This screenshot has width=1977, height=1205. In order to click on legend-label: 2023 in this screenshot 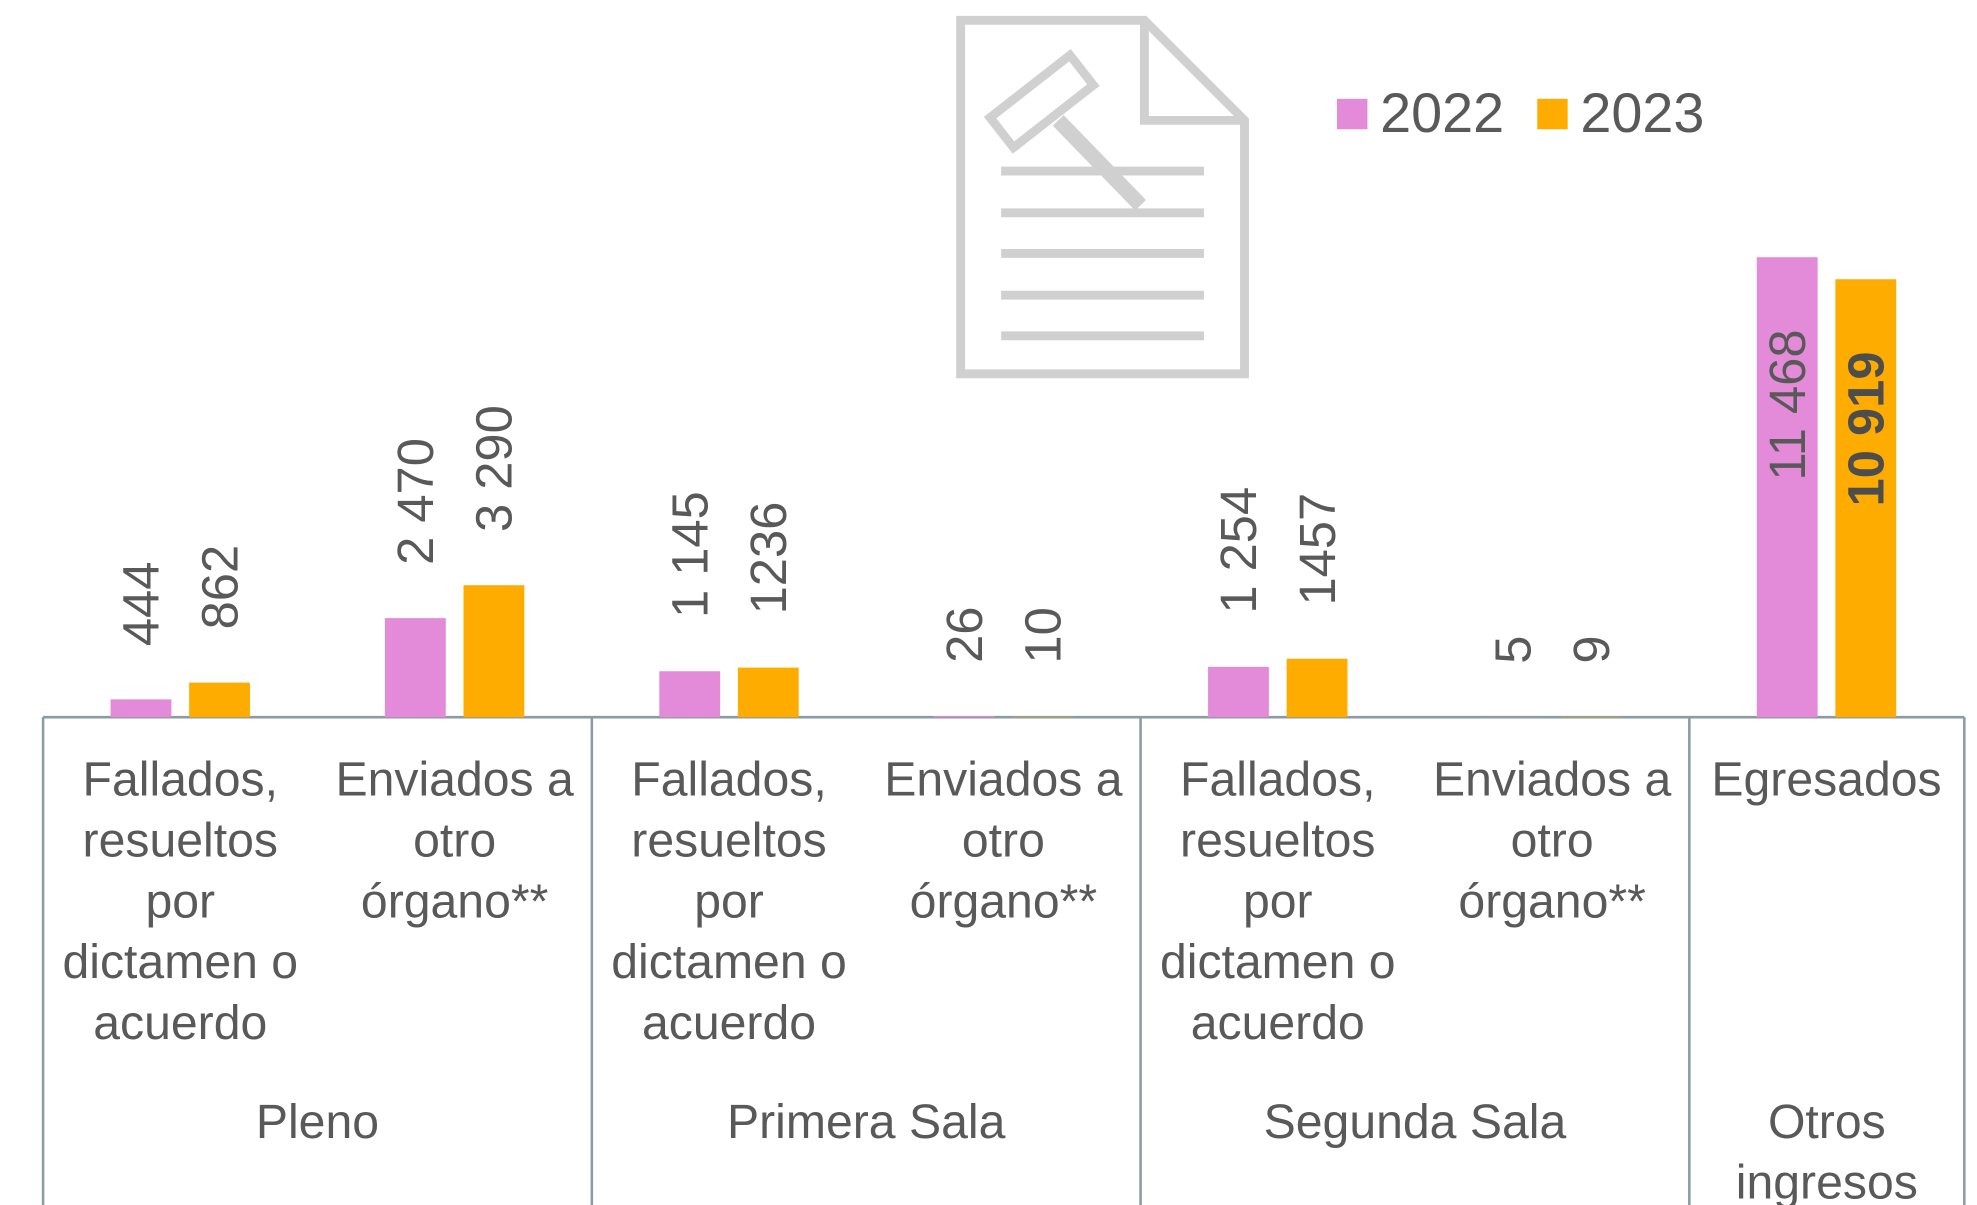, I will do `click(1642, 113)`.